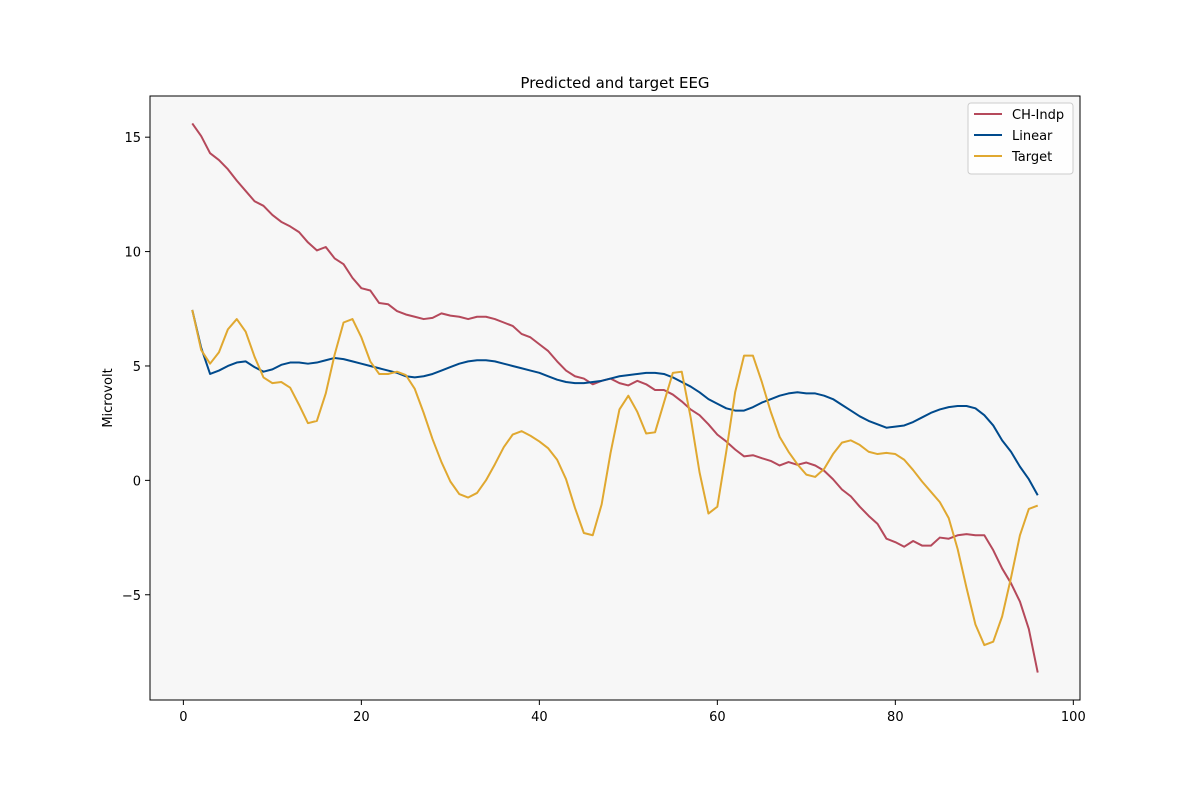 The height and width of the screenshot is (800, 1200). What do you see at coordinates (132, 138) in the screenshot?
I see `y-tick-label: 15` at bounding box center [132, 138].